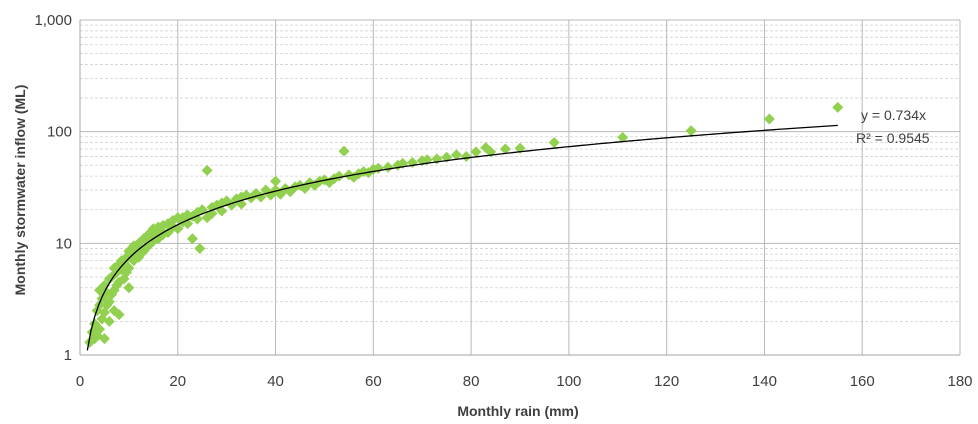 The height and width of the screenshot is (424, 978). I want to click on x-tick-label: 60, so click(373, 381).